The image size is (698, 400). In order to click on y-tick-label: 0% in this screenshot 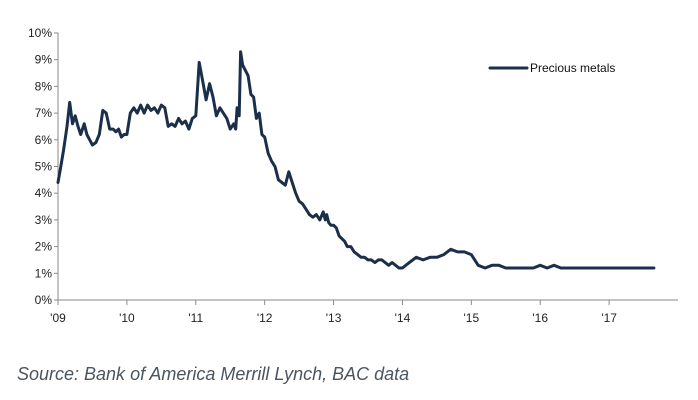, I will do `click(44, 300)`.